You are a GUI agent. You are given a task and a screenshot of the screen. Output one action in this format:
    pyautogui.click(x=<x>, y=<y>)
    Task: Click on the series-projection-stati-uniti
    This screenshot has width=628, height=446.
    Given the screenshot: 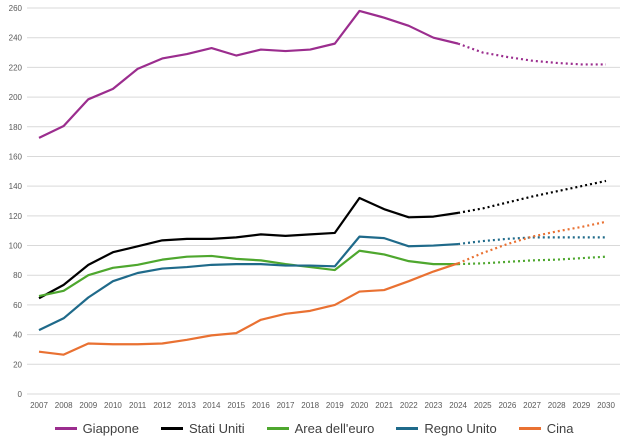 What is the action you would take?
    pyautogui.click(x=532, y=196)
    